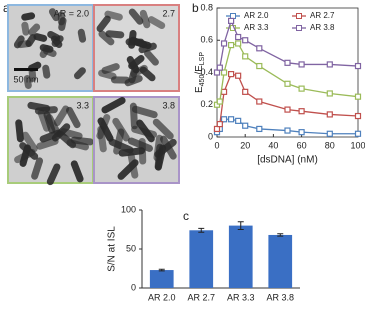 Image resolution: width=365 pixels, height=326 pixels. Describe the element at coordinates (322, 27) in the screenshot. I see `legend-label: AR 3.8` at that location.